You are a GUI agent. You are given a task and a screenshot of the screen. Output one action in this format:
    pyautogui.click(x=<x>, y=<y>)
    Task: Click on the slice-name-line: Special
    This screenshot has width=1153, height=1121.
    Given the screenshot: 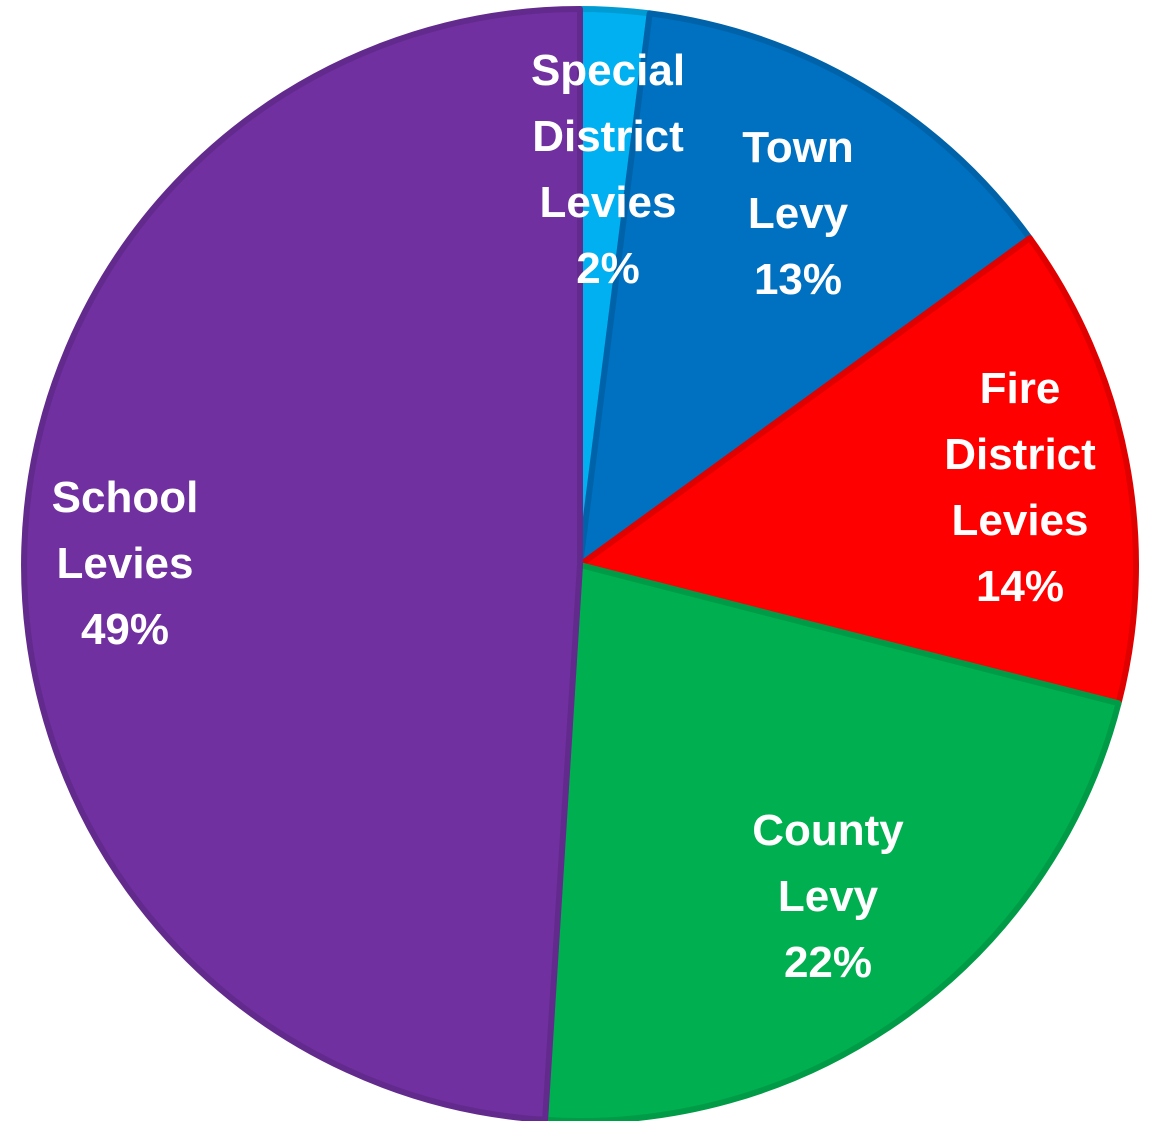 What is the action you would take?
    pyautogui.click(x=608, y=70)
    